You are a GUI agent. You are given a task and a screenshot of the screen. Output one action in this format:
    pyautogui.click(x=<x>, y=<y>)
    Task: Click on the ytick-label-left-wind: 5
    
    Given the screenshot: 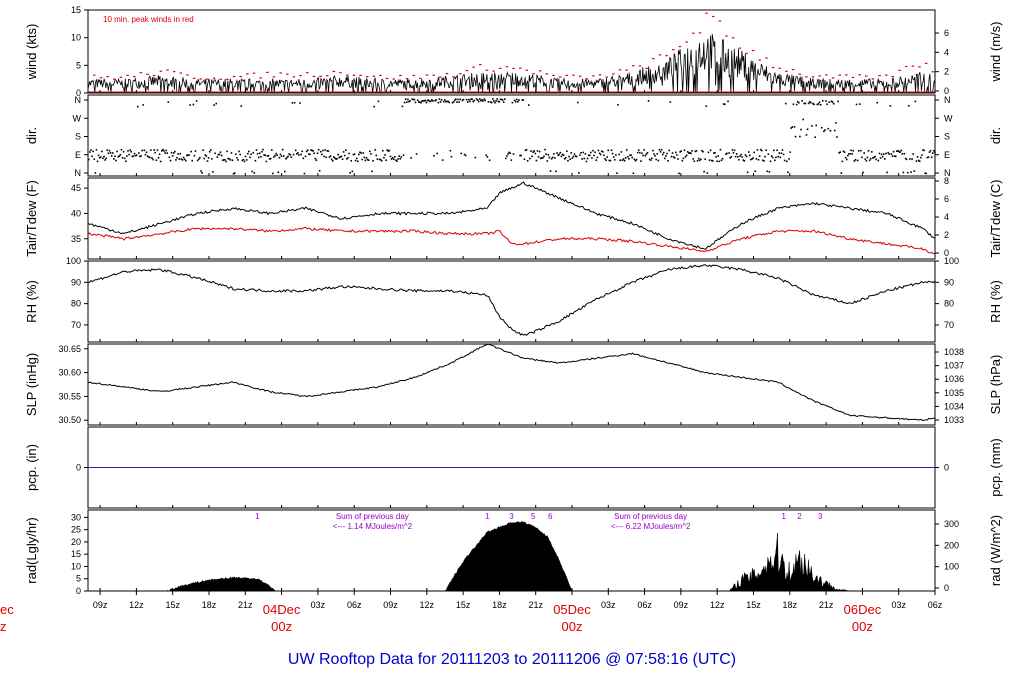 What is the action you would take?
    pyautogui.click(x=78, y=65)
    